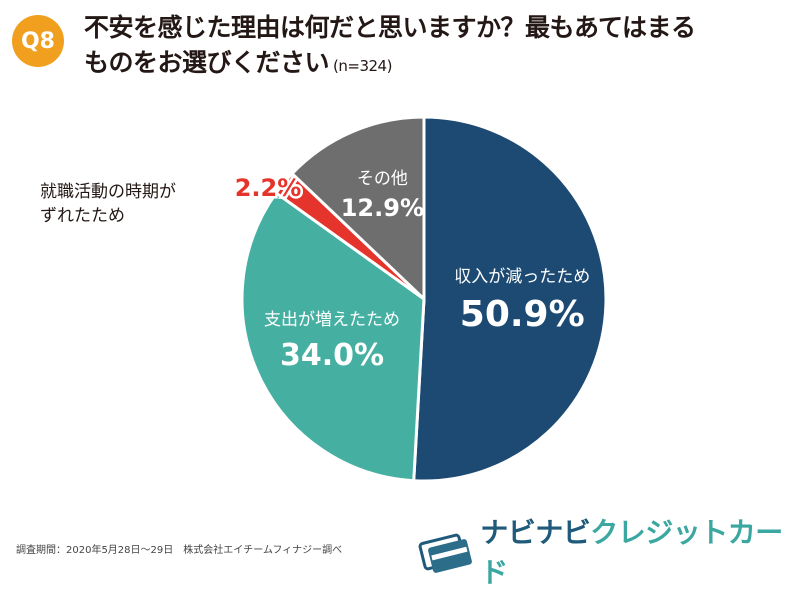 The height and width of the screenshot is (600, 800). Describe the element at coordinates (82, 216) in the screenshot. I see `outside-label-line-2: ずれたため` at that location.